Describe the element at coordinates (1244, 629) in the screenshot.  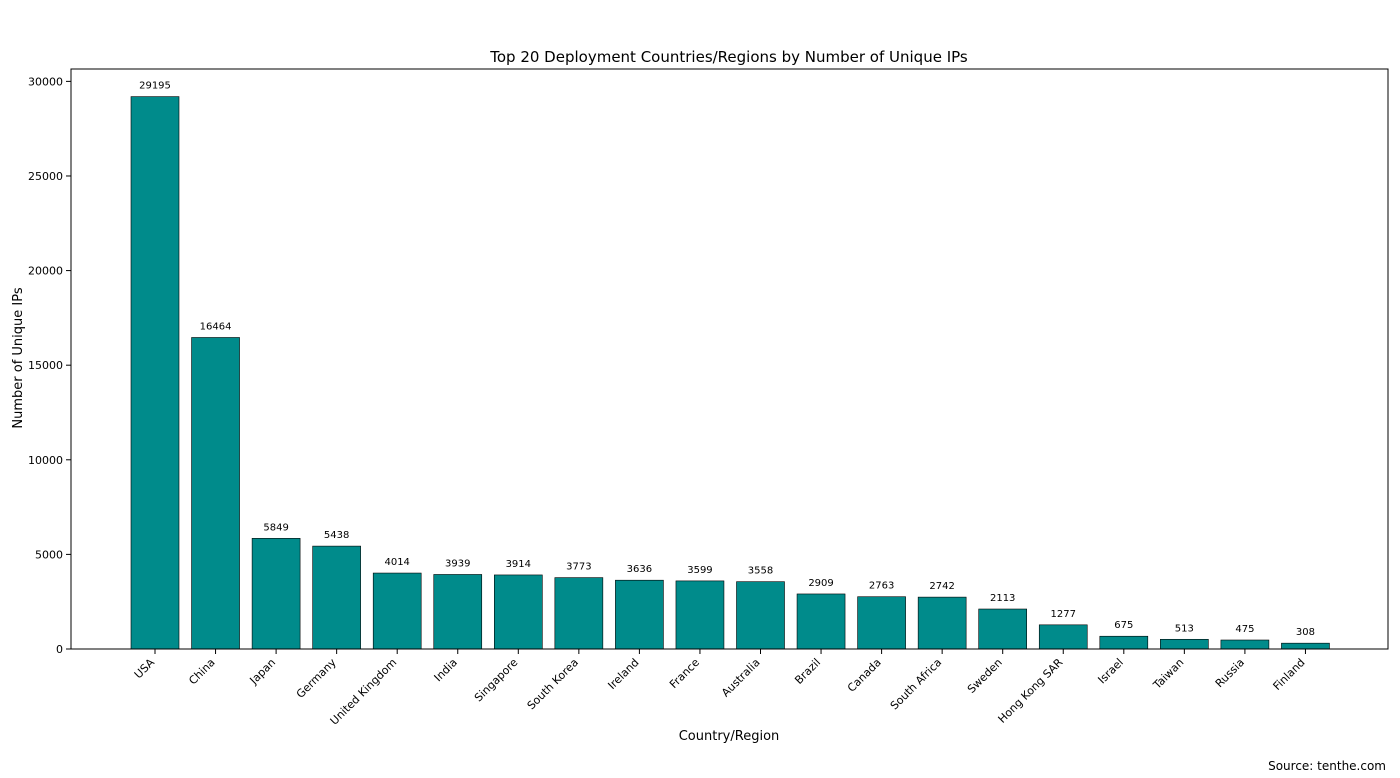
I see `data-label: 475` at that location.